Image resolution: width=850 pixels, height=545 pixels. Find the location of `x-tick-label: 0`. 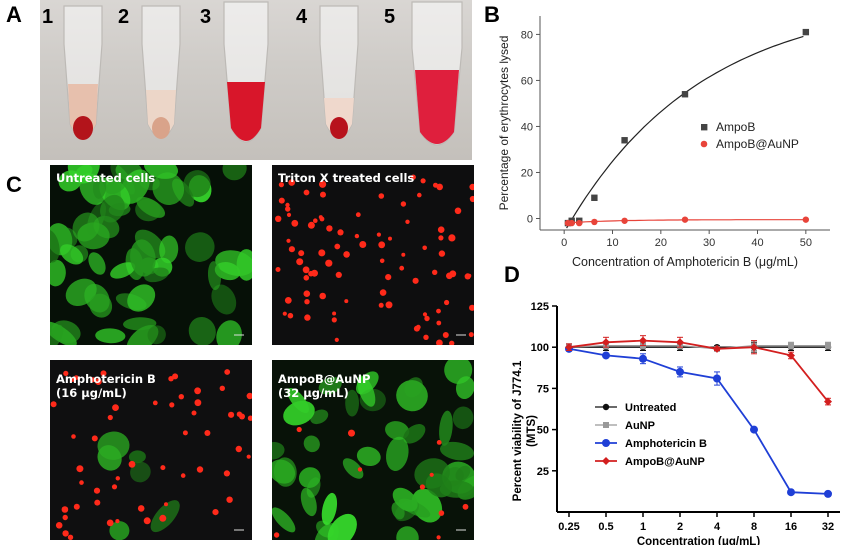

x-tick-label: 0 is located at coordinates (564, 243).